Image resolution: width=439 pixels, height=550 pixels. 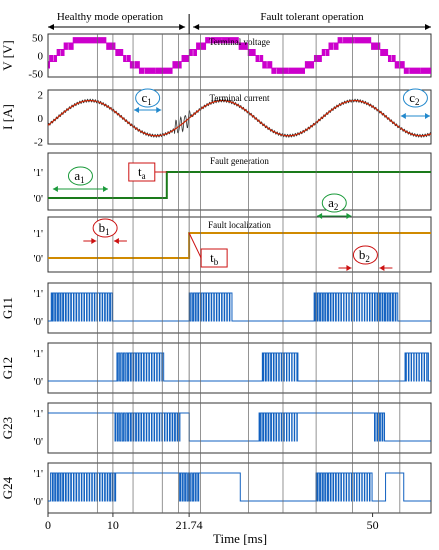 I want to click on gate-trace-g23, so click(x=239, y=427).